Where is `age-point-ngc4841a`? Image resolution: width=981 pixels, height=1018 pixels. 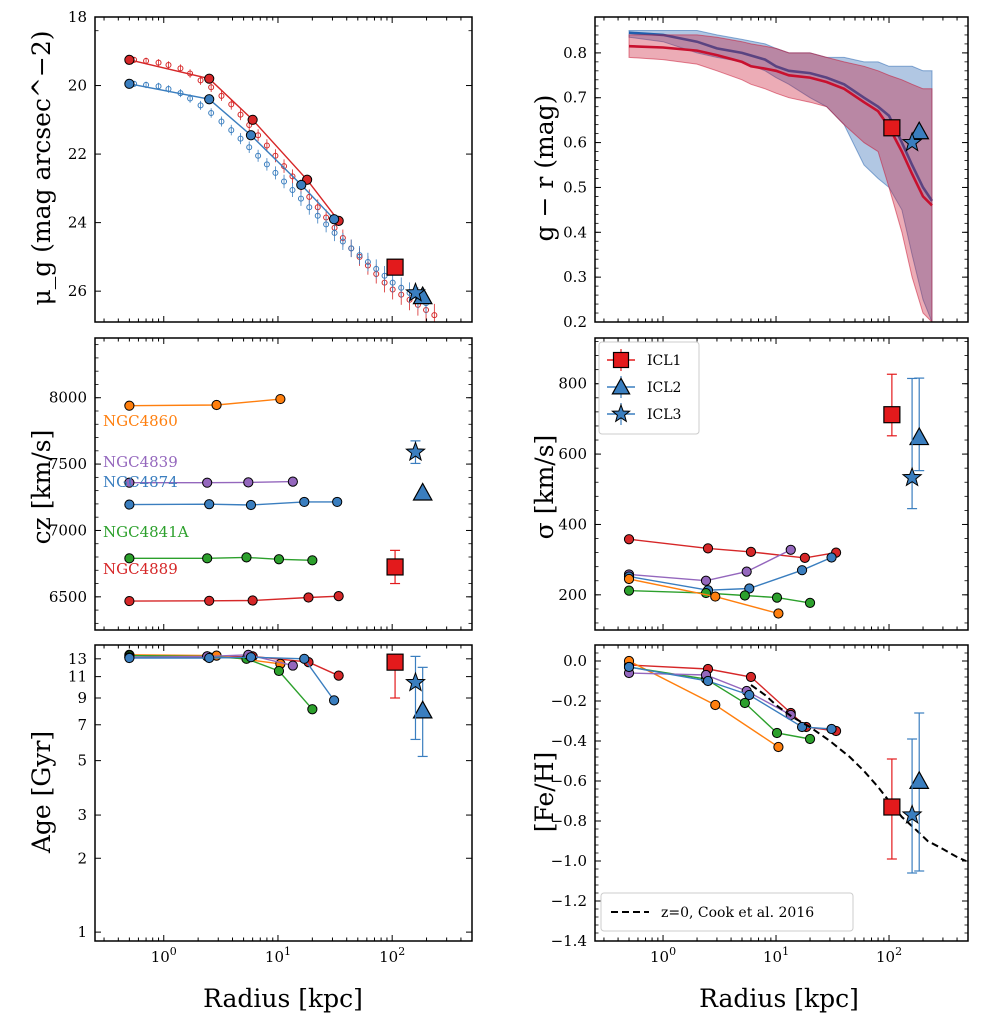
age-point-ngc4841a is located at coordinates (279, 671).